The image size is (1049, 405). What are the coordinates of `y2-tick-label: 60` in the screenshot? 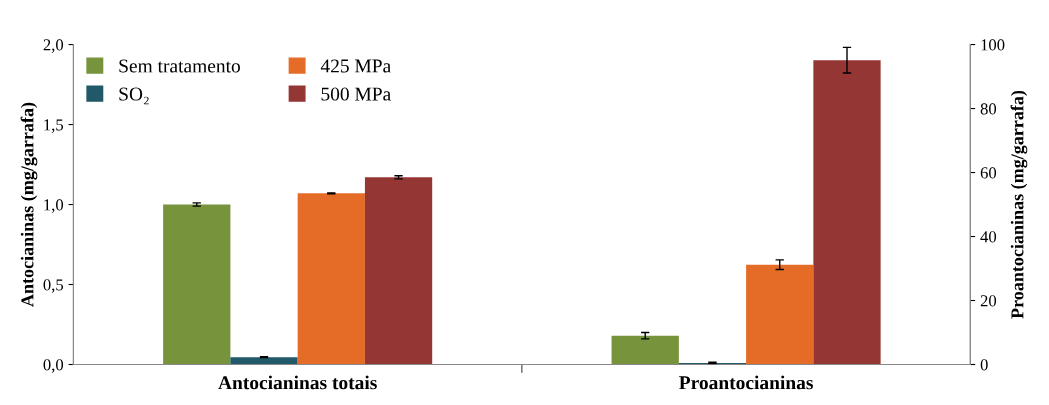 It's located at (988, 173).